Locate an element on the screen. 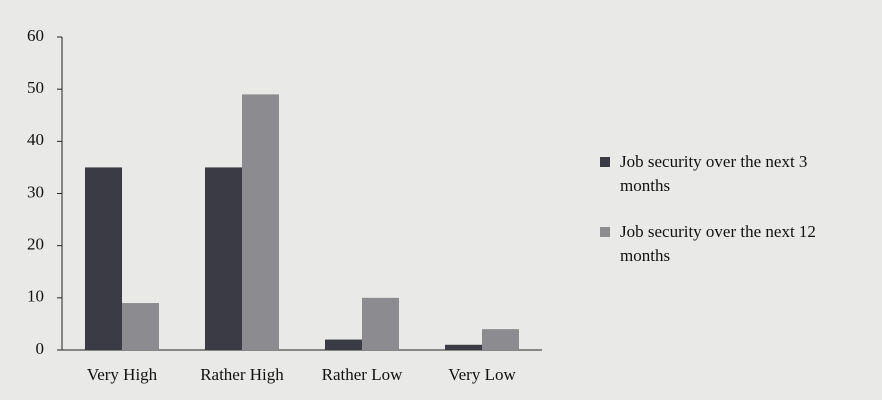 This screenshot has width=882, height=400. x-tick-label: Rather High is located at coordinates (242, 374).